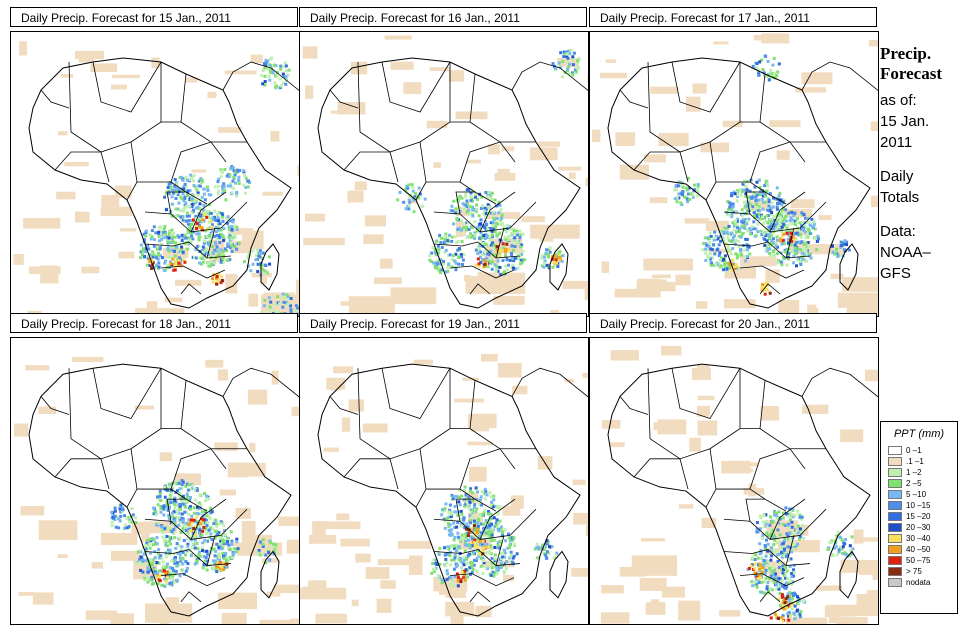  Describe the element at coordinates (155, 481) in the screenshot. I see `precip-map` at that location.